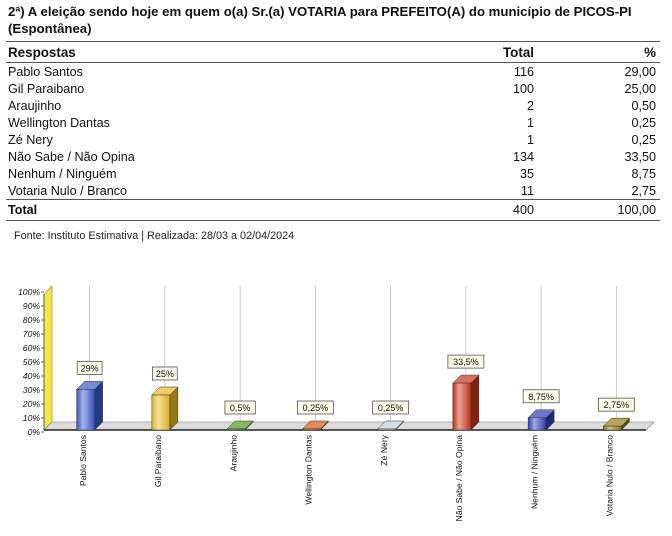 The image size is (672, 536). I want to click on y-tick-label: 50%, so click(32, 362).